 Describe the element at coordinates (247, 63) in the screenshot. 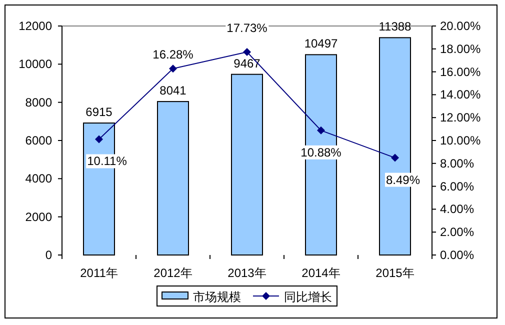

I see `data-label: 9467` at that location.